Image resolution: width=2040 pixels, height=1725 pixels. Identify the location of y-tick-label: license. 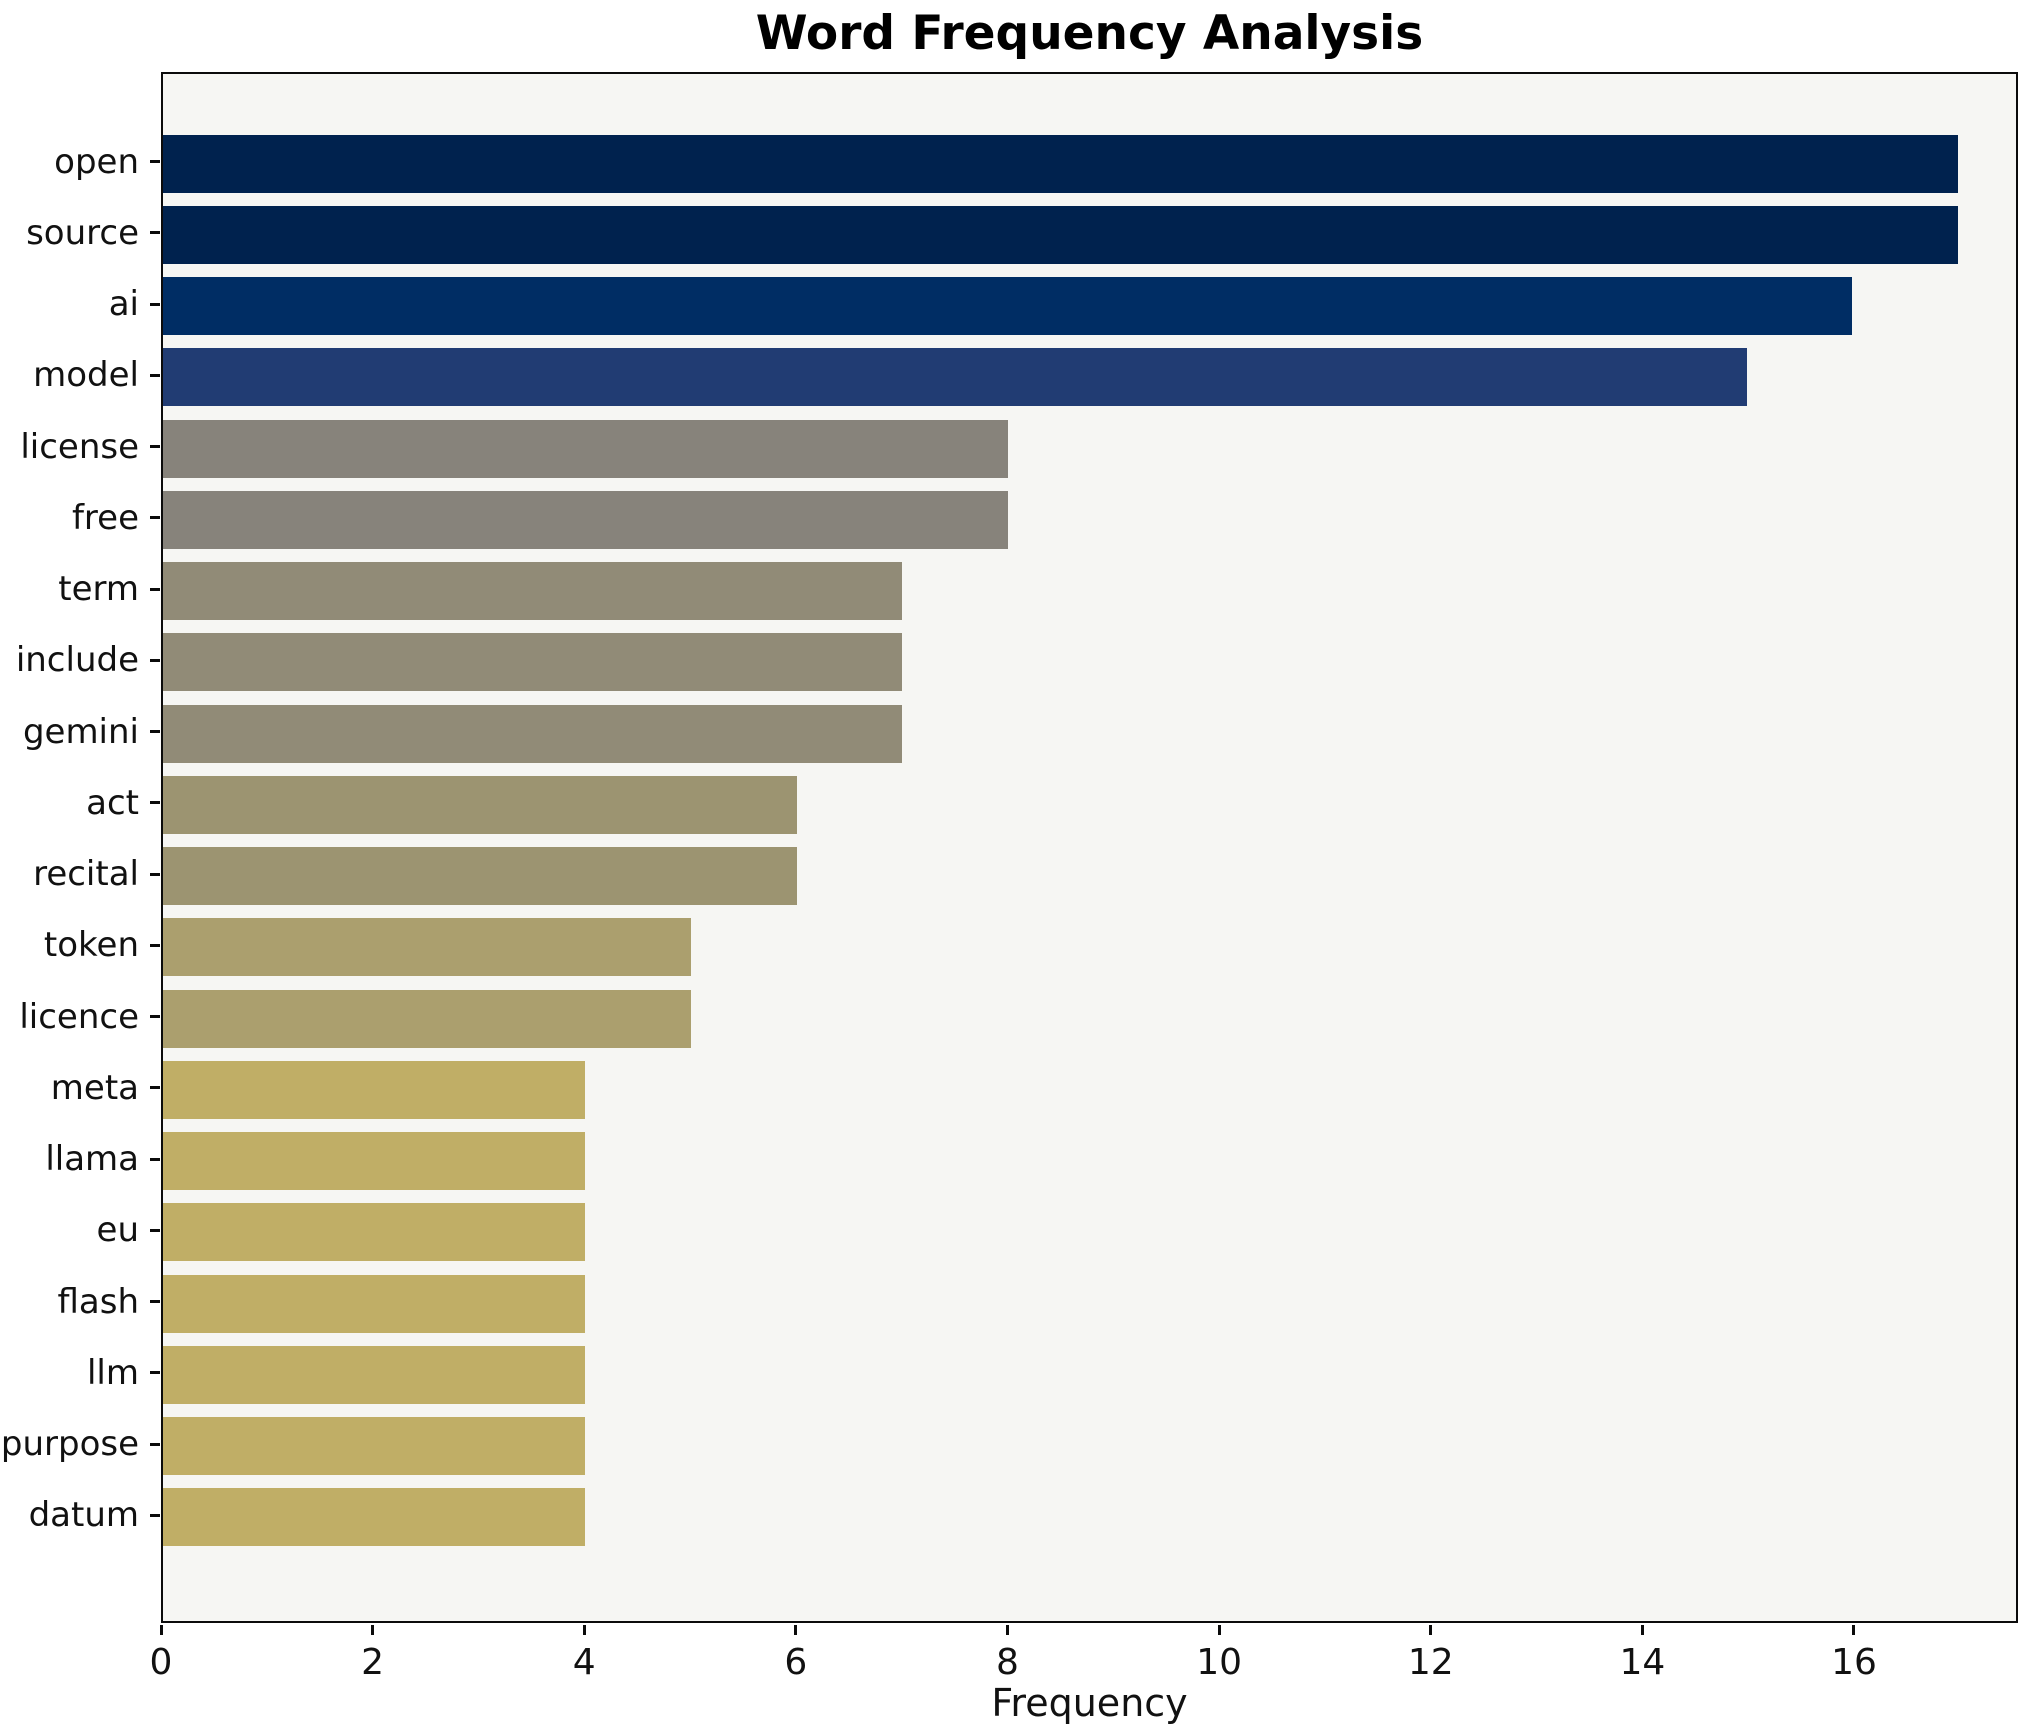
(79, 446).